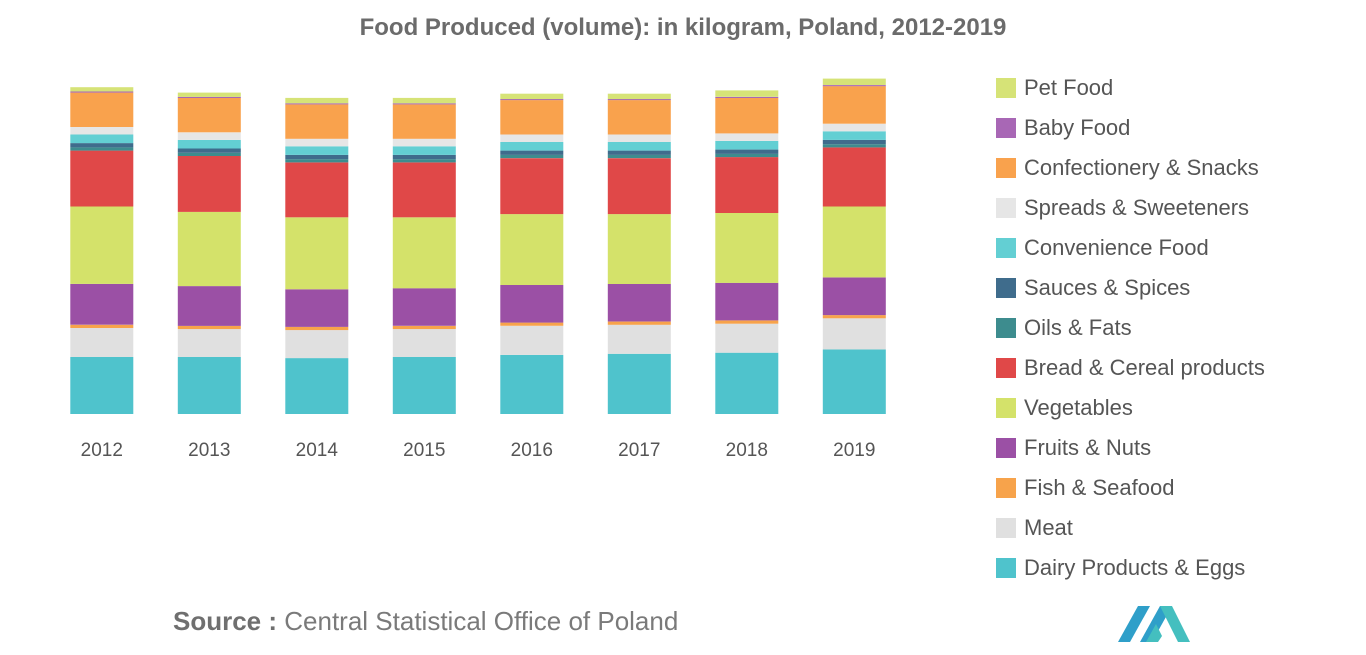  Describe the element at coordinates (1176, 128) in the screenshot. I see `legend-item-baby-food: Baby Food` at that location.